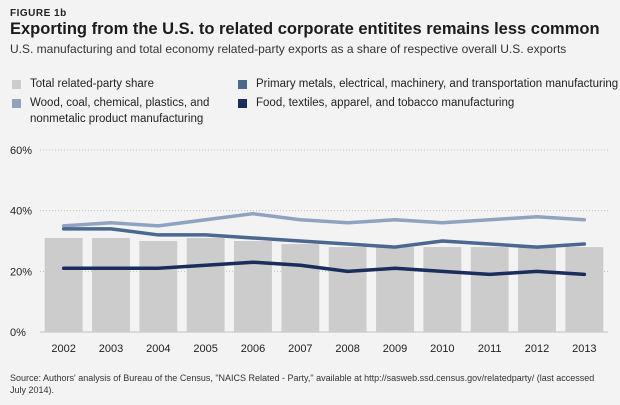 The image size is (620, 405). Describe the element at coordinates (21, 272) in the screenshot. I see `y-tick-label: 20%` at that location.